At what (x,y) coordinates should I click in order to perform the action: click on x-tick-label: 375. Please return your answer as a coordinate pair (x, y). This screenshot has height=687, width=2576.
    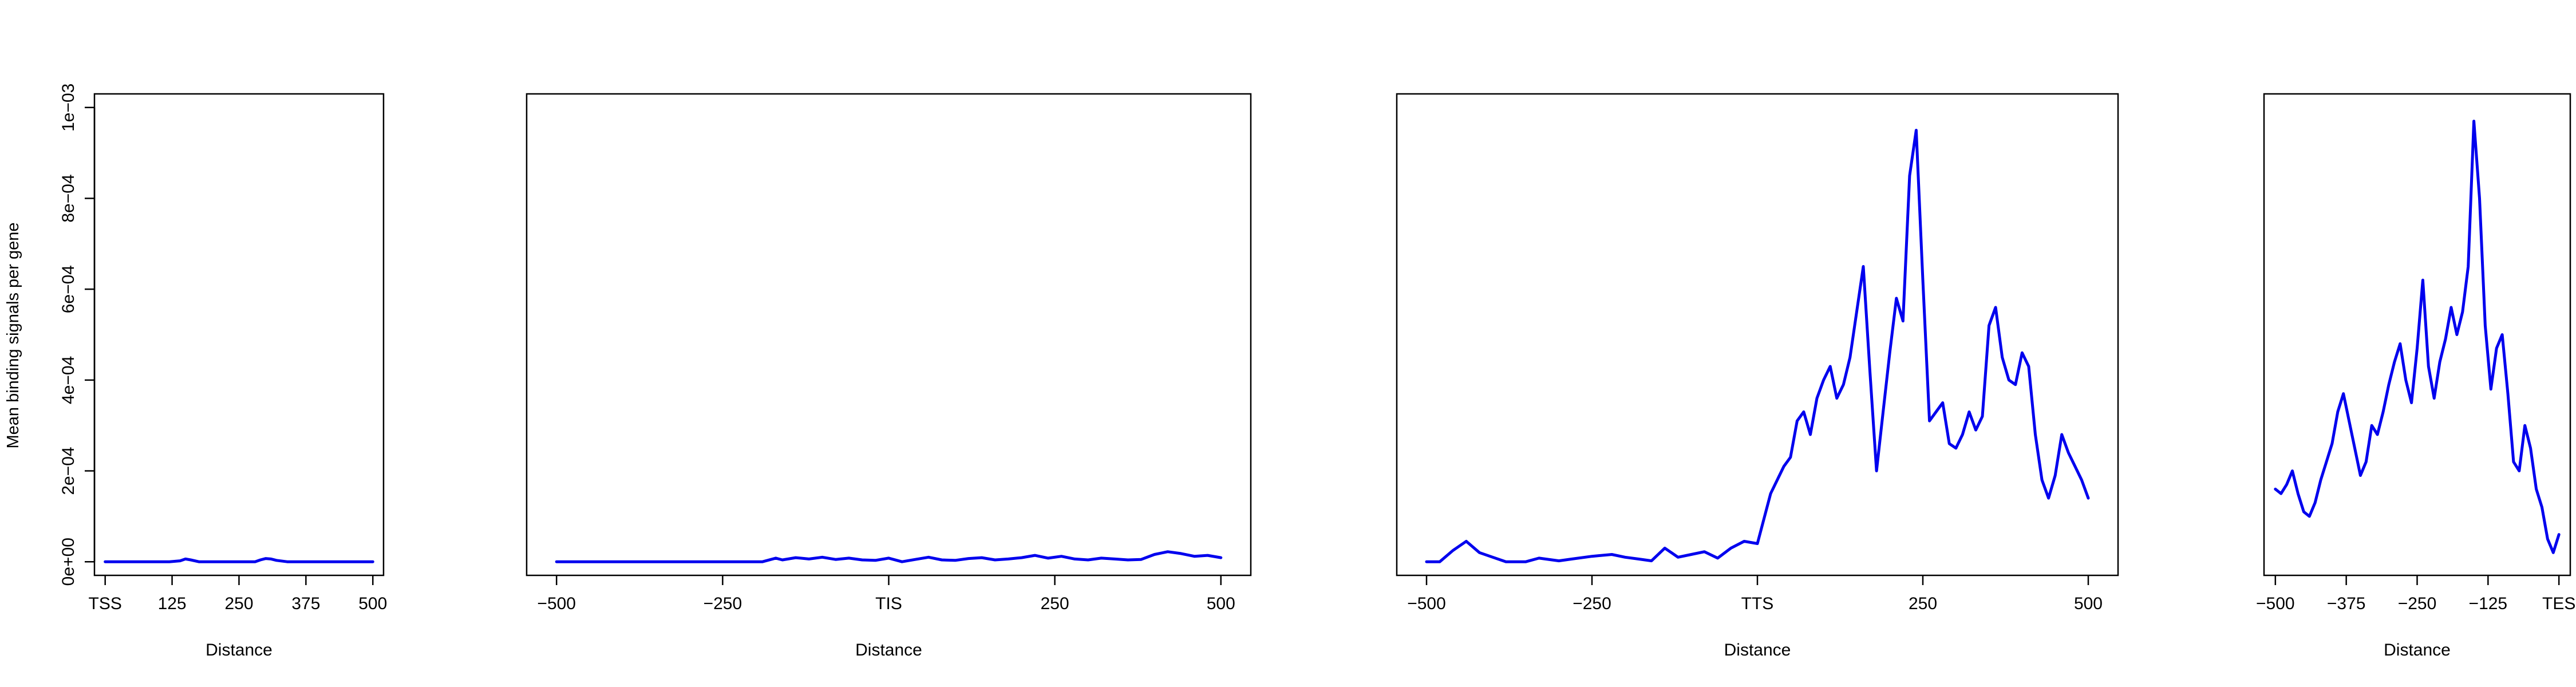
    Looking at the image, I should click on (305, 604).